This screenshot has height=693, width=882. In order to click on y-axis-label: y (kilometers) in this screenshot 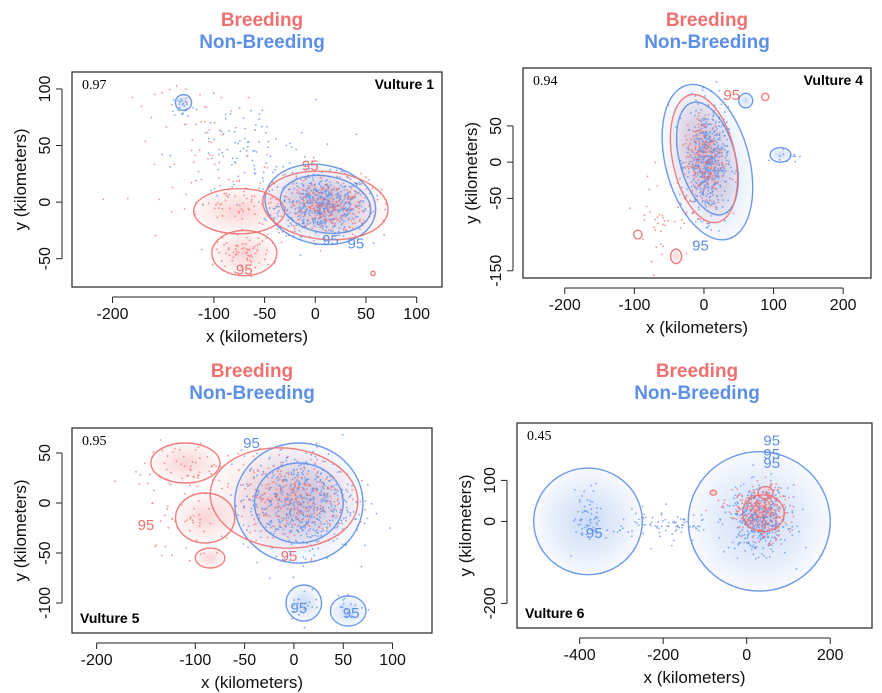, I will do `click(20, 179)`.